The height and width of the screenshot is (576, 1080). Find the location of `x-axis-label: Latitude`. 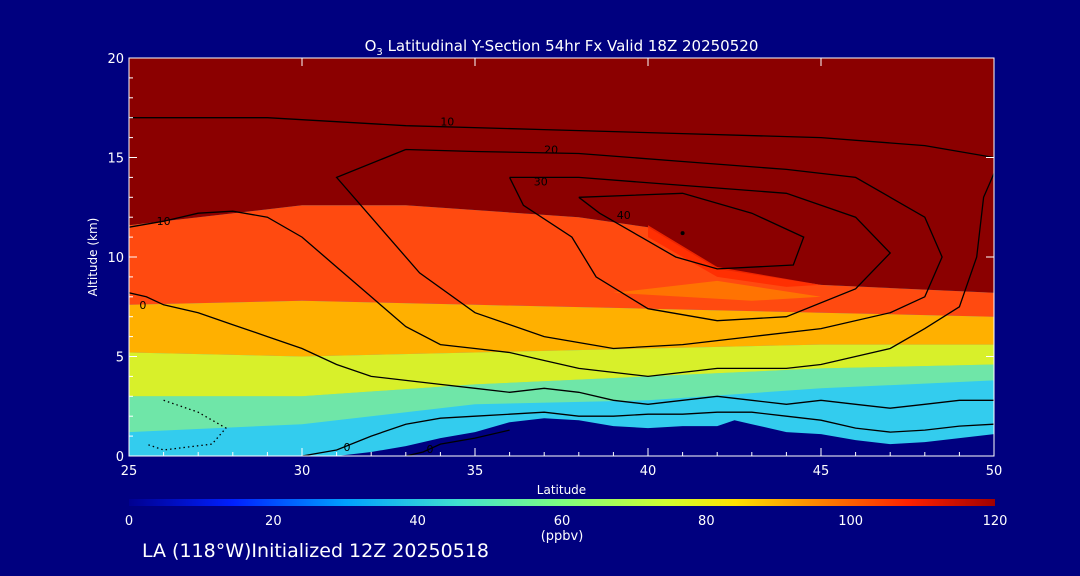

x-axis-label: Latitude is located at coordinates (561, 490).